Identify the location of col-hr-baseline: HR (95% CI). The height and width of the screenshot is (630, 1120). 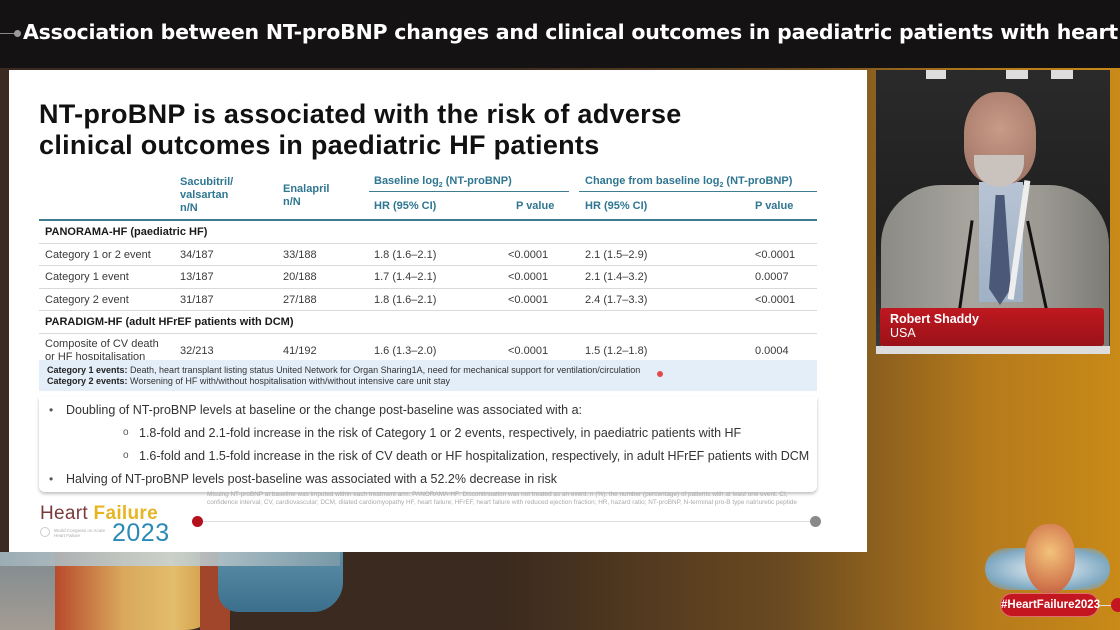
(405, 206).